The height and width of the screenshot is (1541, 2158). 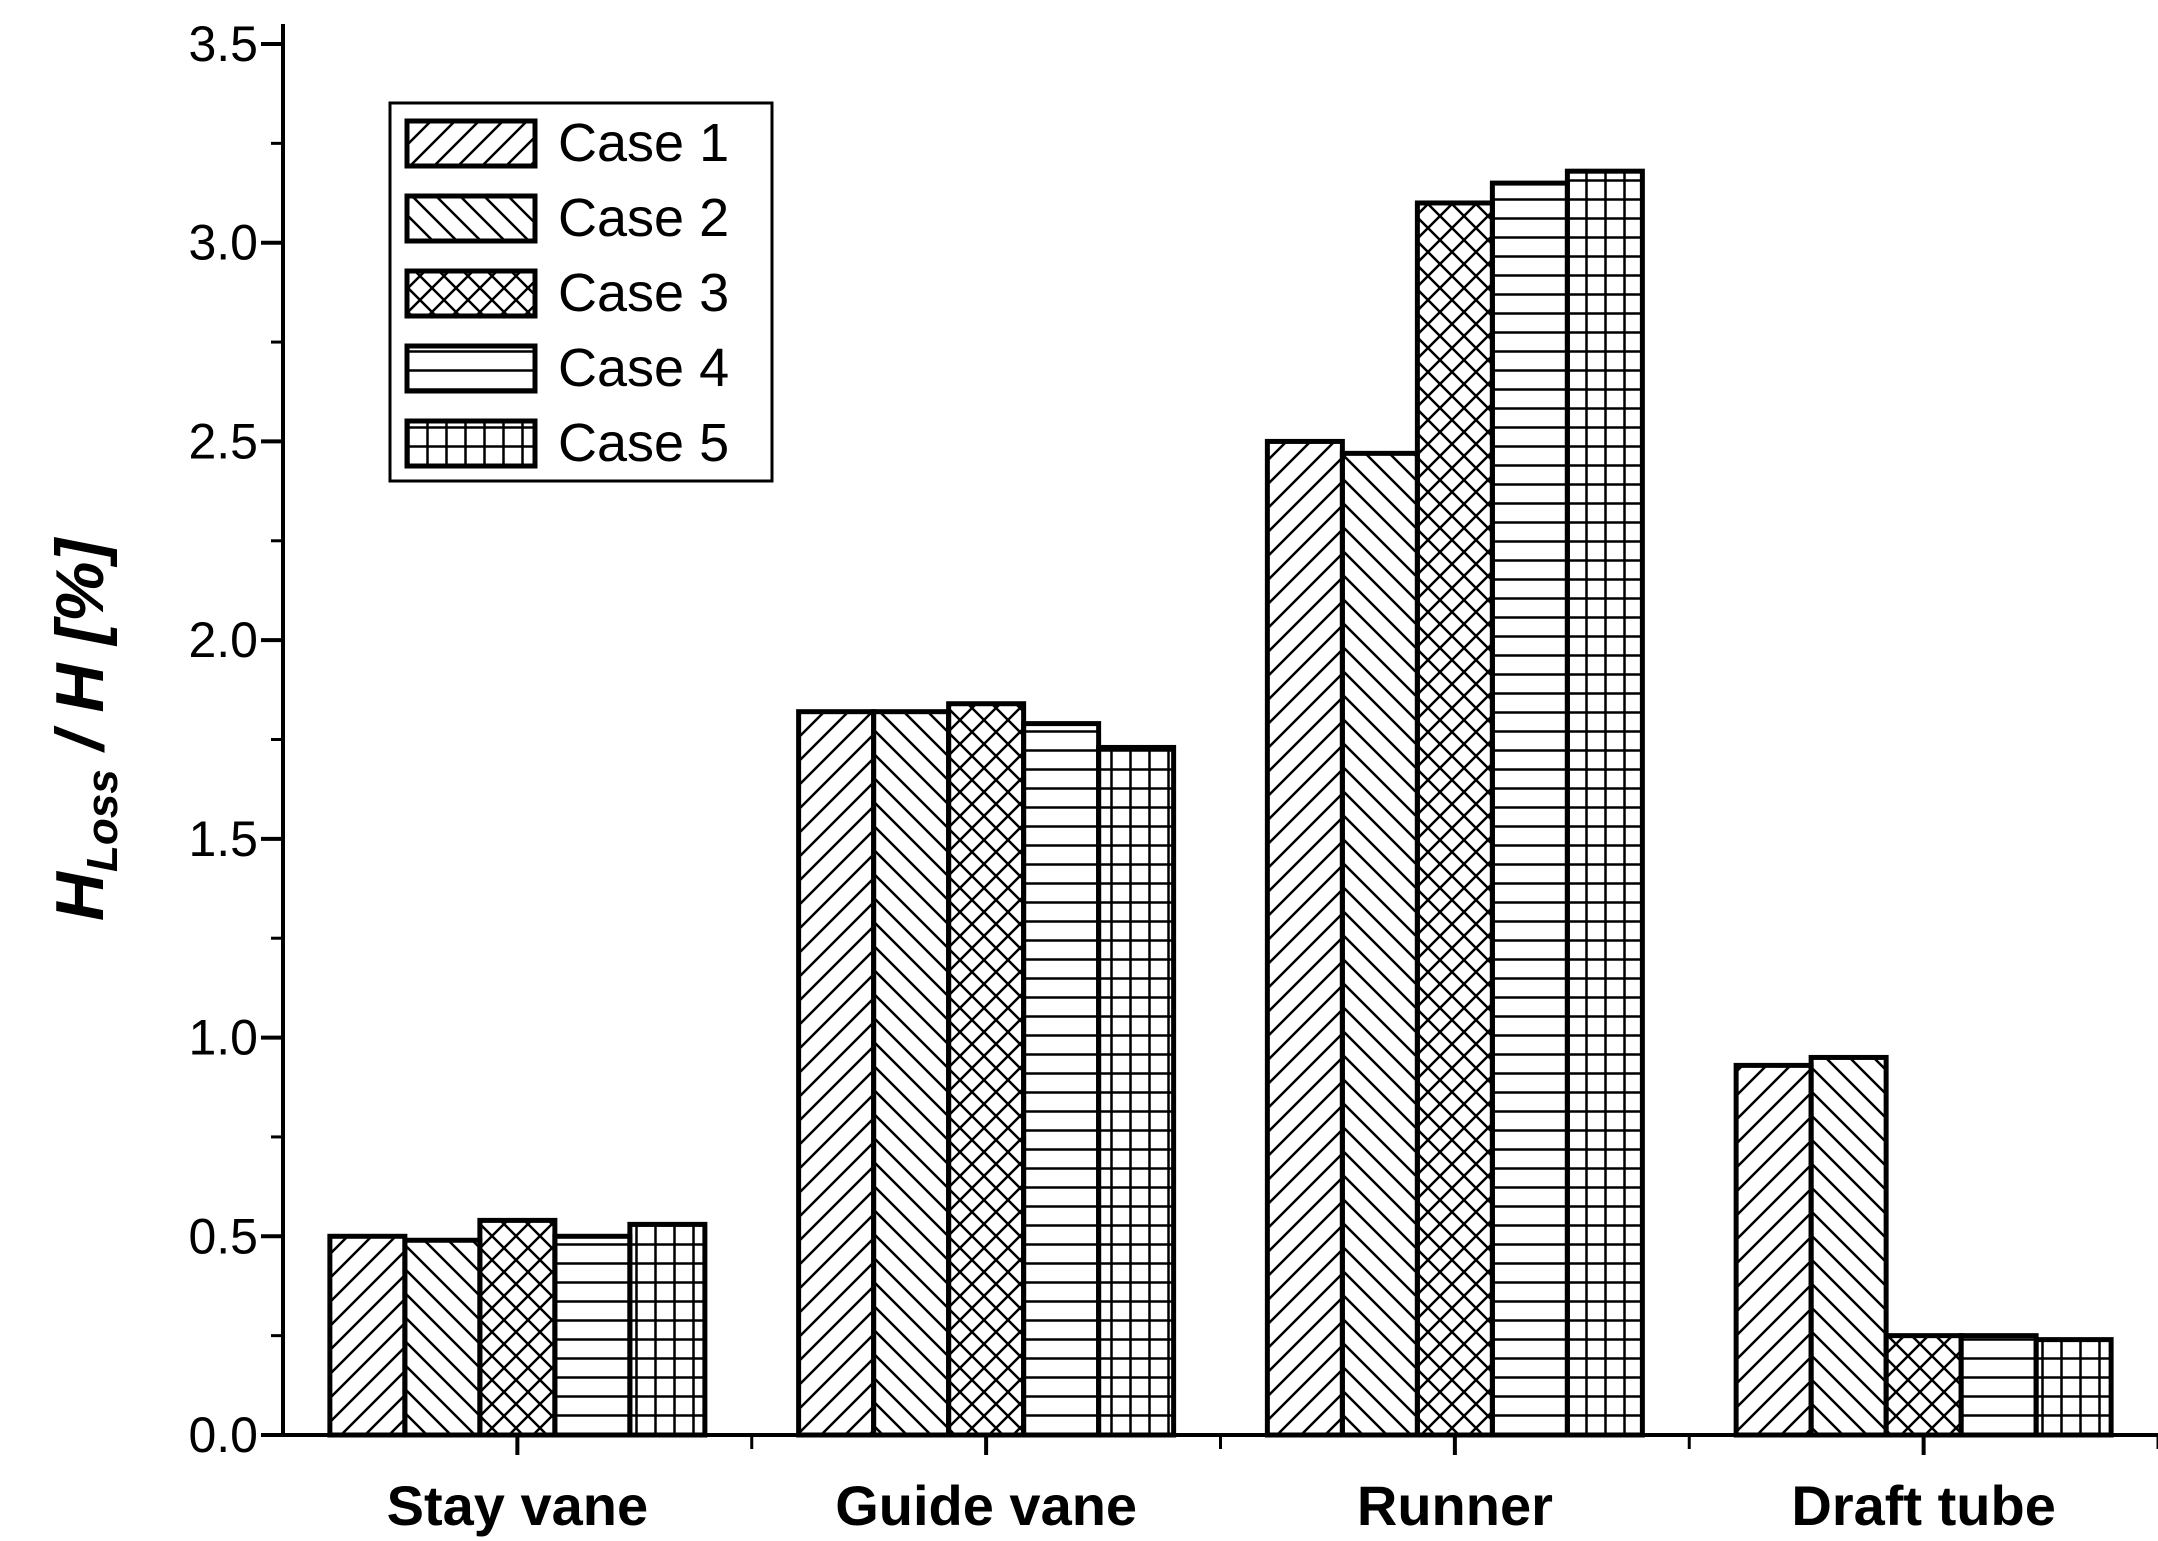 I want to click on y-tick-label: 1.0, so click(x=223, y=1038).